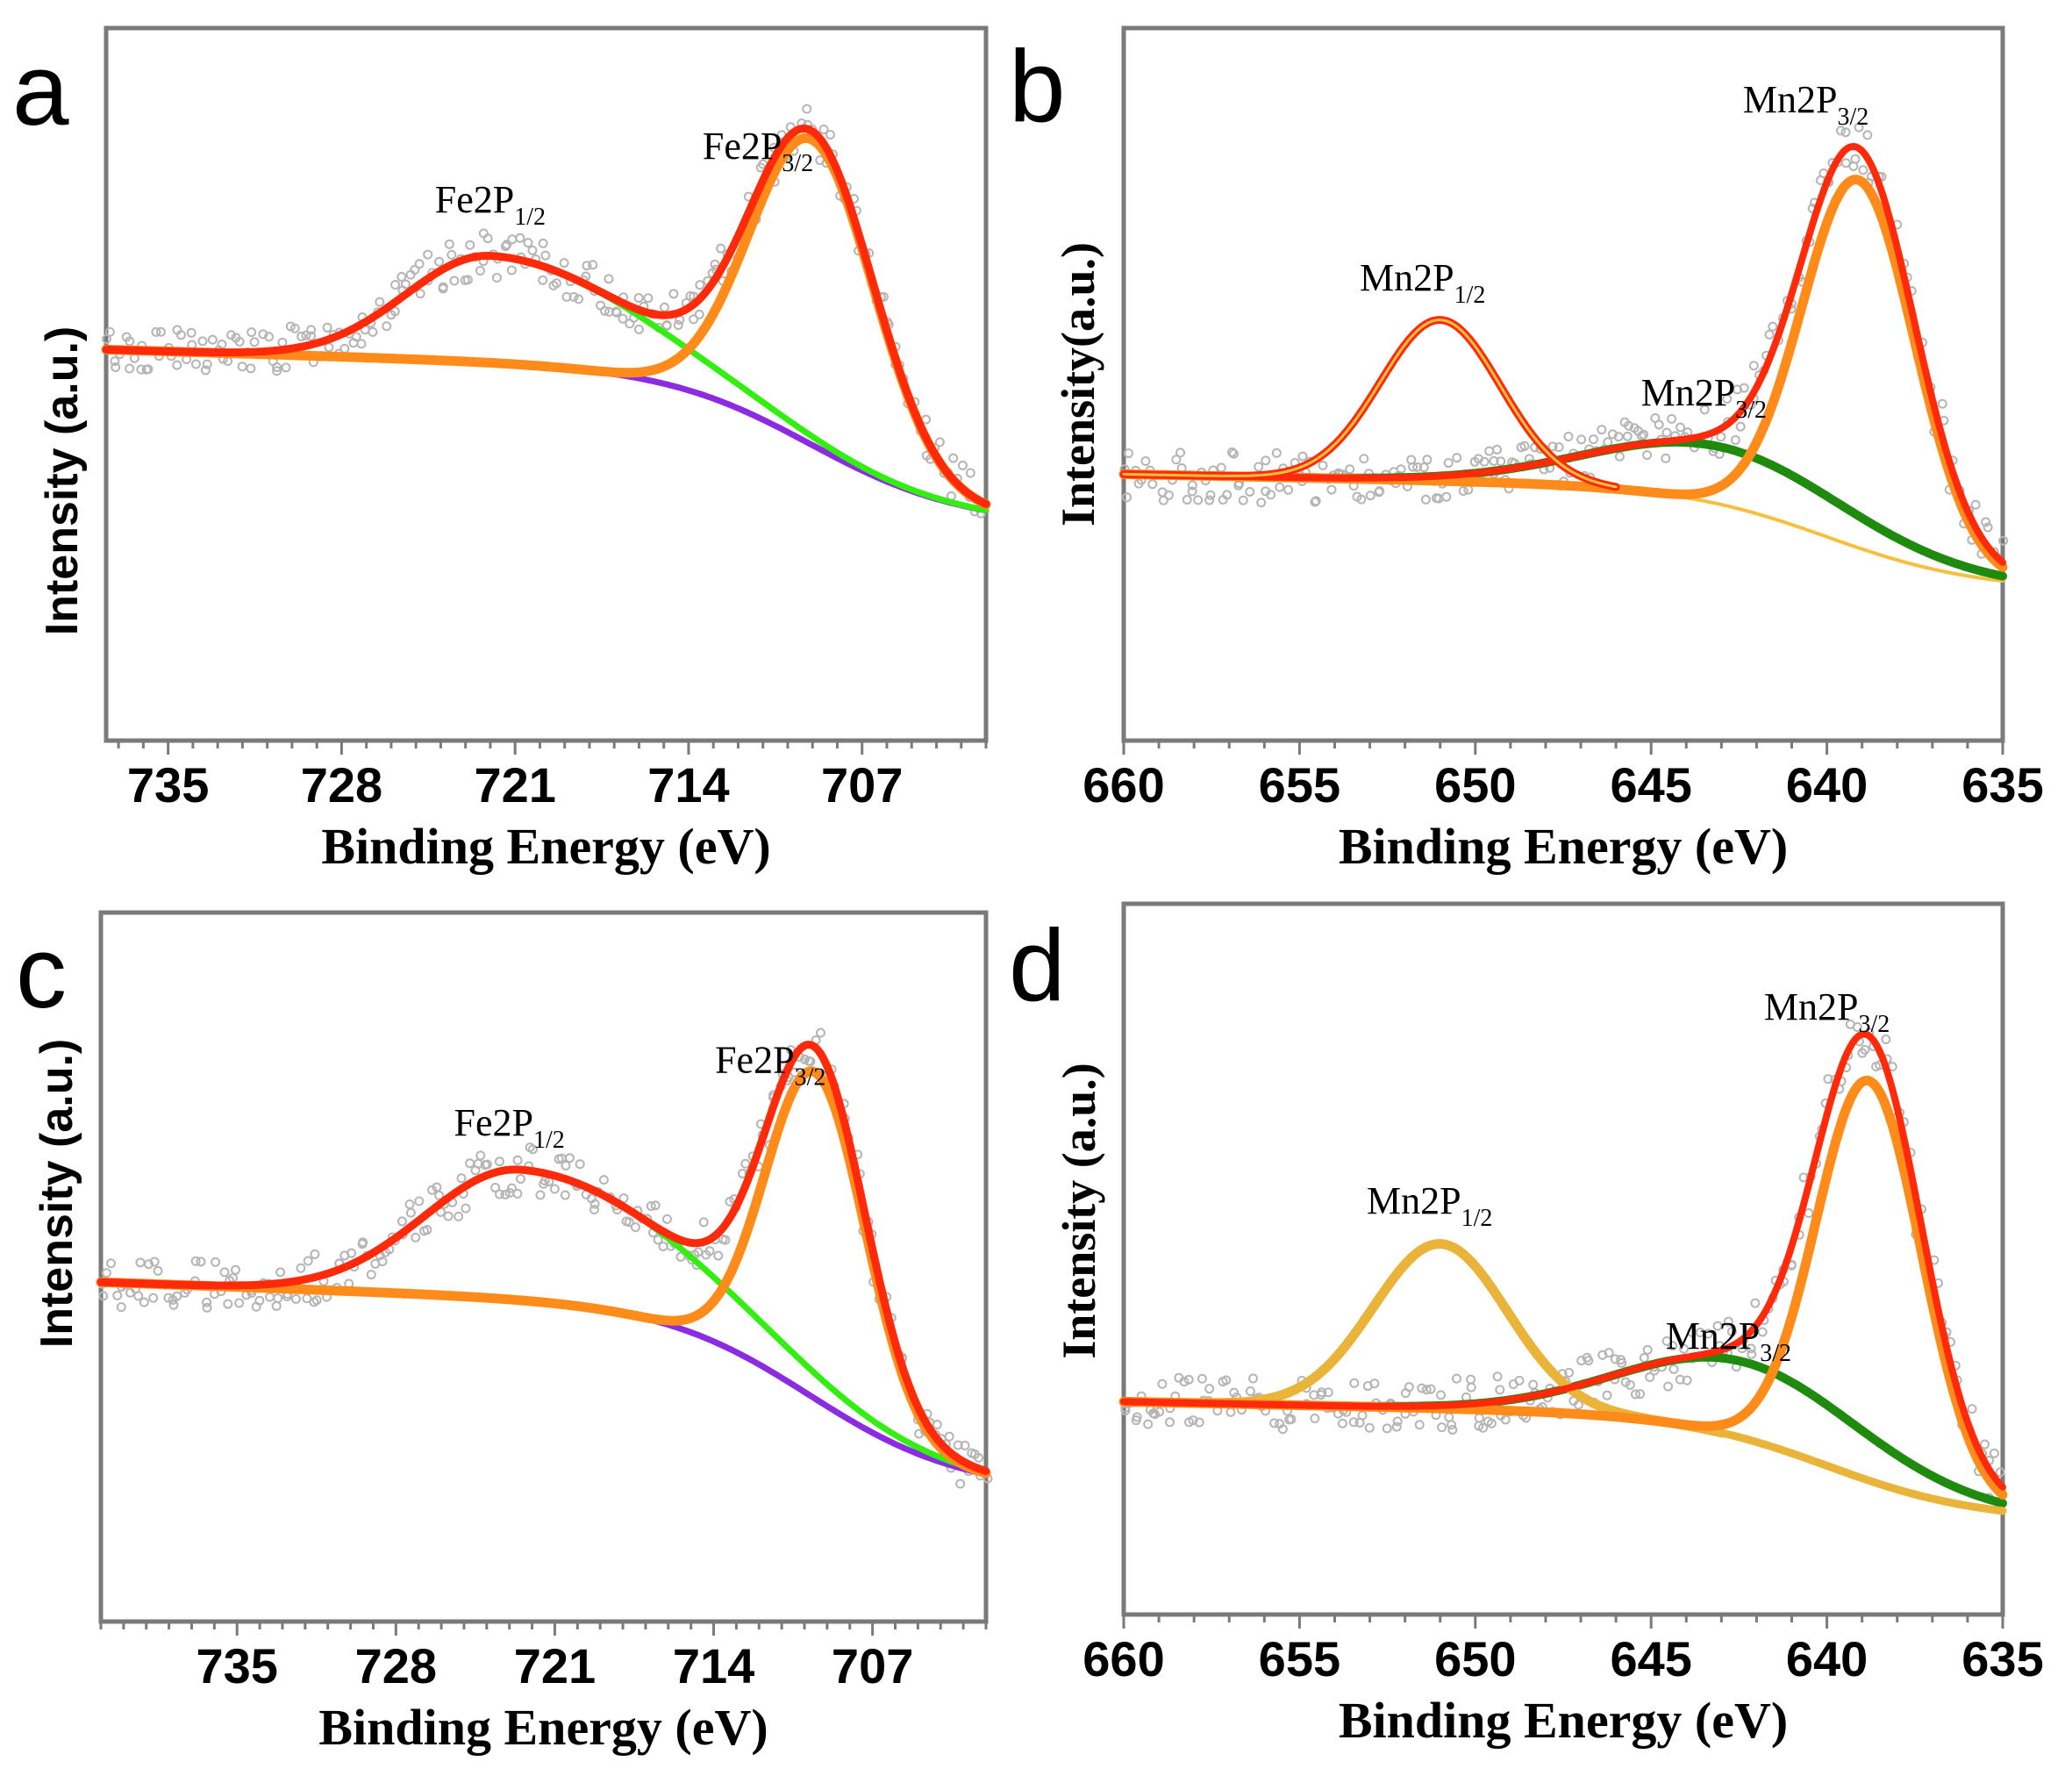  What do you see at coordinates (1123, 785) in the screenshot?
I see `x-tick-label: 660` at bounding box center [1123, 785].